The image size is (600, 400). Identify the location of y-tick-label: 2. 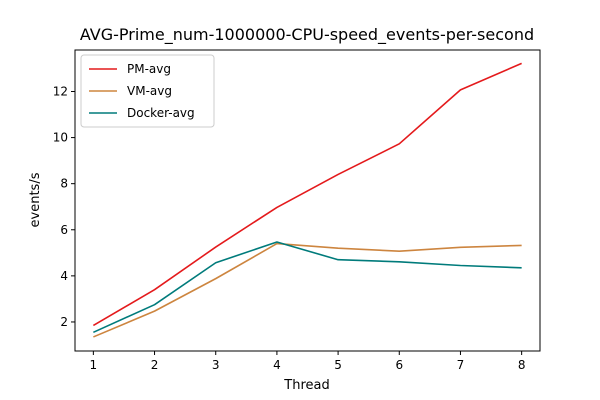
(64, 322).